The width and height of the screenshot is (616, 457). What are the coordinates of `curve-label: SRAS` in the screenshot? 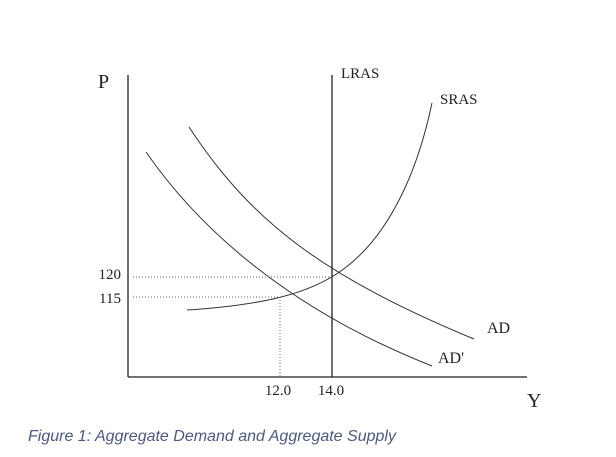 It's located at (459, 100).